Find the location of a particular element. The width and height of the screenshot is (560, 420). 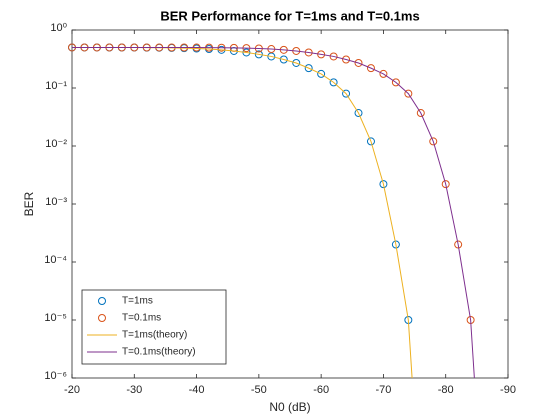

x-tick-label: -70 is located at coordinates (383, 390).